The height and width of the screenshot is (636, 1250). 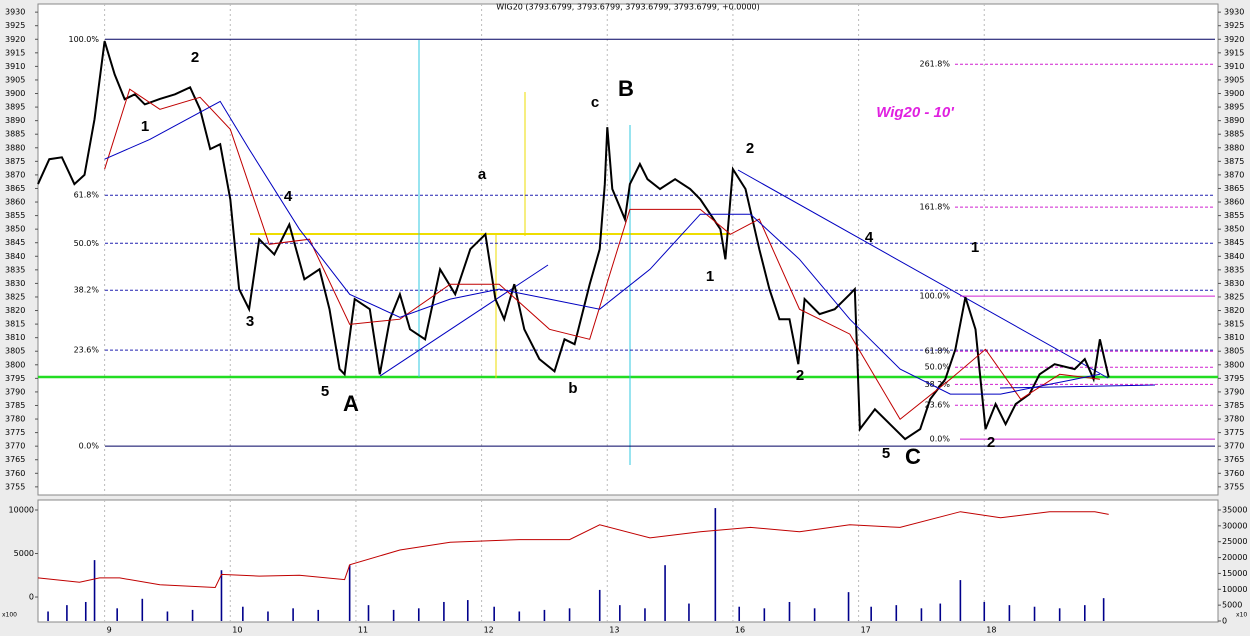 What do you see at coordinates (1224, 621) in the screenshot?
I see `y2-tick-label: 0` at bounding box center [1224, 621].